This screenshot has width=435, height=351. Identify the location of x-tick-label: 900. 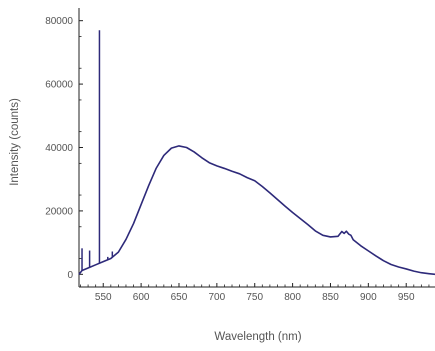
(368, 297).